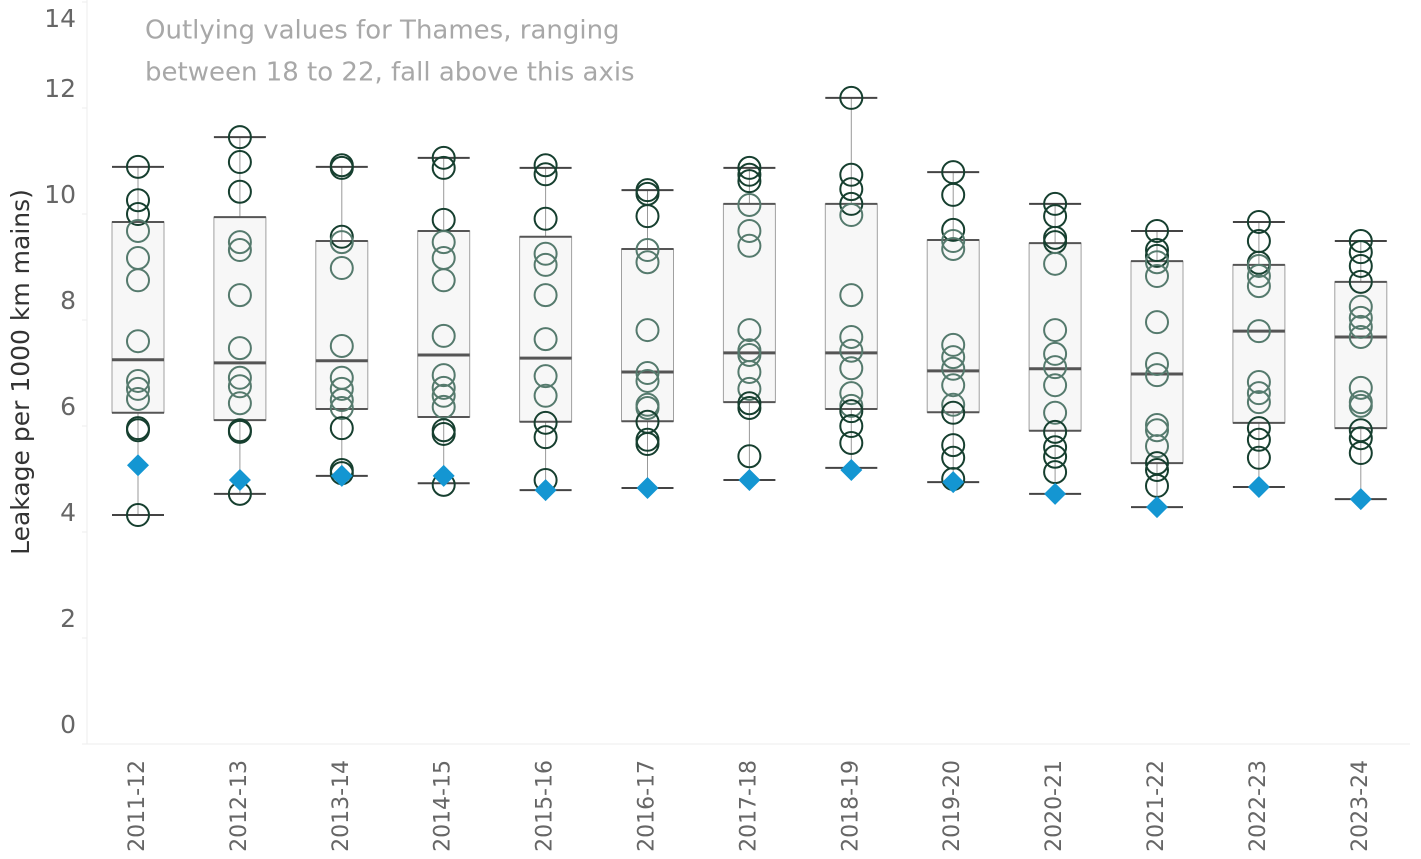  What do you see at coordinates (20, 372) in the screenshot?
I see `y-axis-label: Leakage per 1000 km mains)` at bounding box center [20, 372].